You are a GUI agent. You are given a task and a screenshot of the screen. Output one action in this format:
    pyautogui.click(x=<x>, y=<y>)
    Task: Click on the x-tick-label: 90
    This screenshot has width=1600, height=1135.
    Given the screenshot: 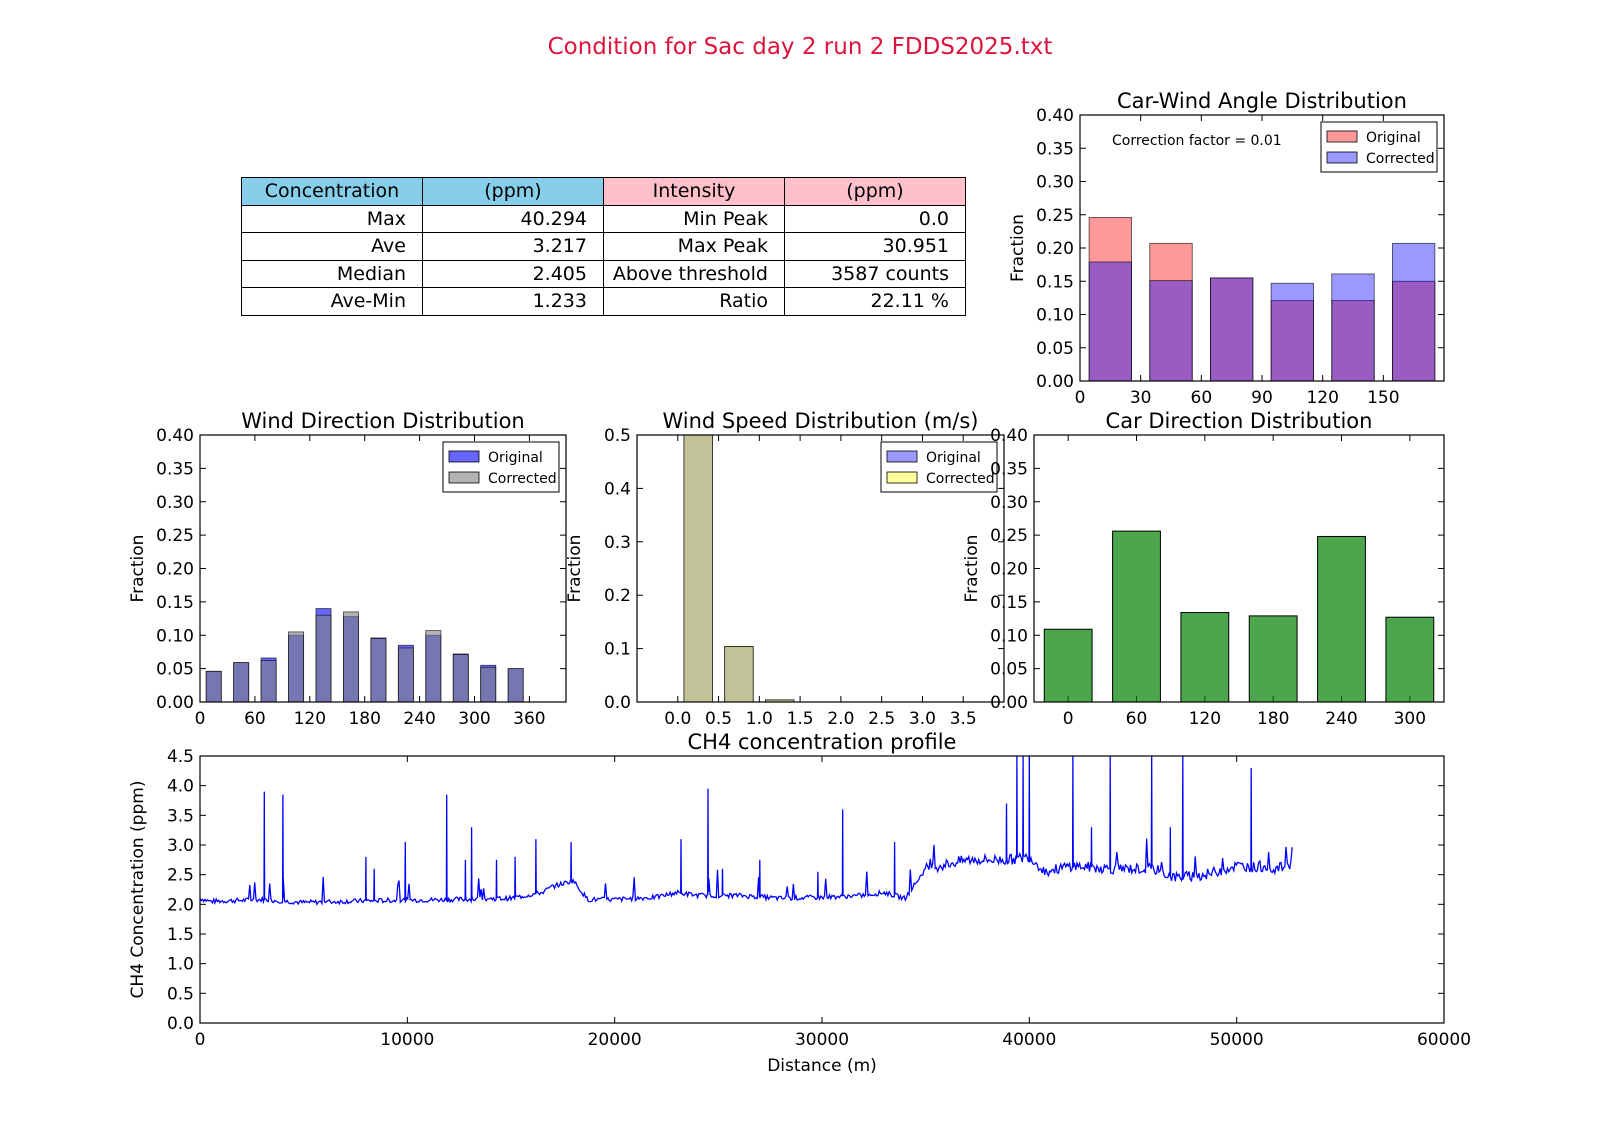 What is the action you would take?
    pyautogui.click(x=1262, y=398)
    